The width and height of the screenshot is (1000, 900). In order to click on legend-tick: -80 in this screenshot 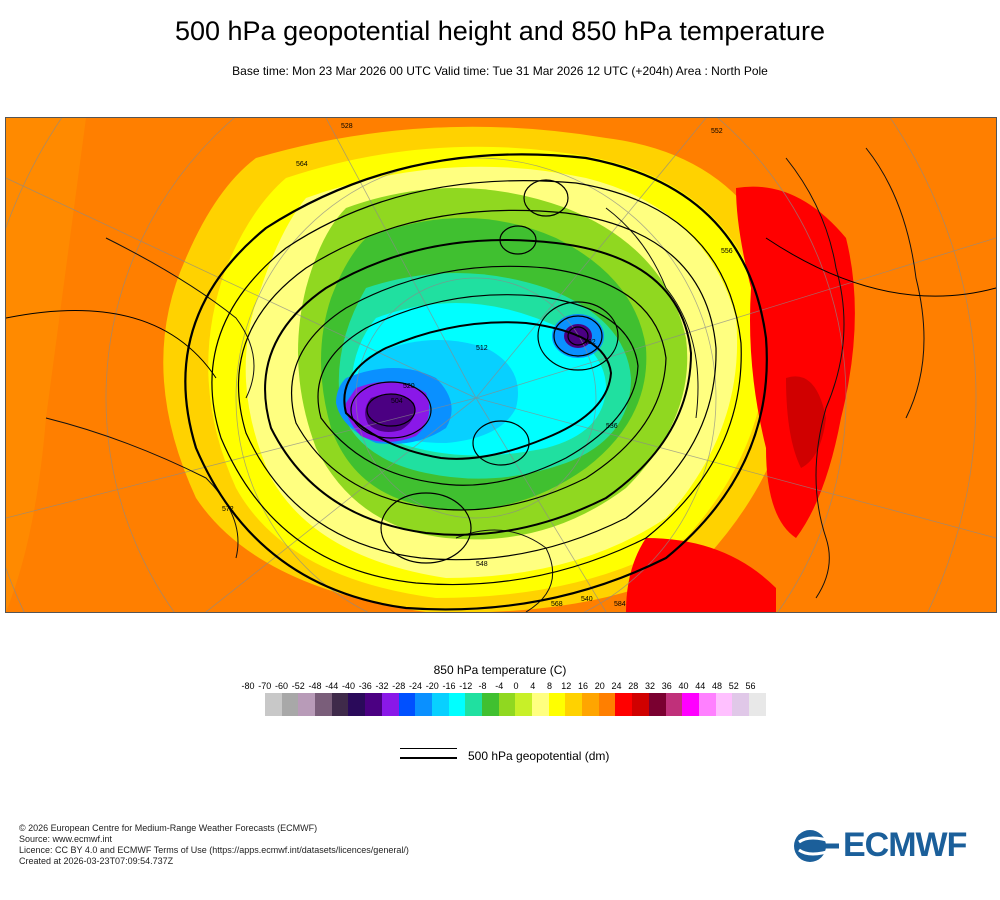, I will do `click(248, 686)`.